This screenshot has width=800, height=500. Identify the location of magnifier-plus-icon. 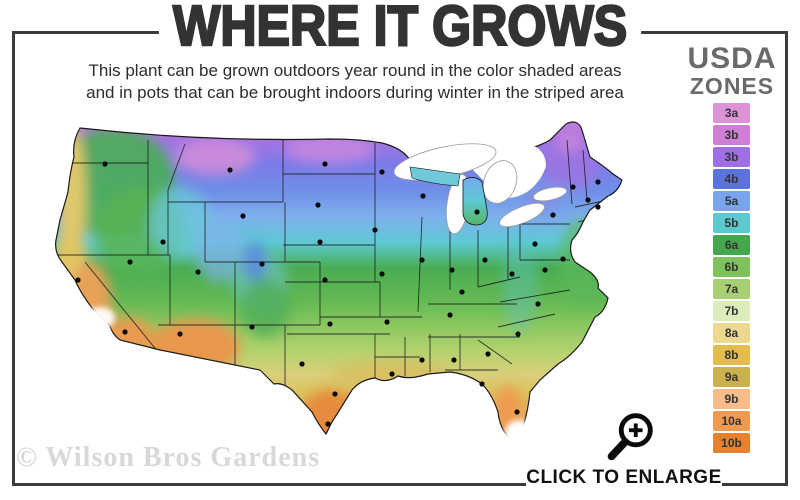
(628, 438).